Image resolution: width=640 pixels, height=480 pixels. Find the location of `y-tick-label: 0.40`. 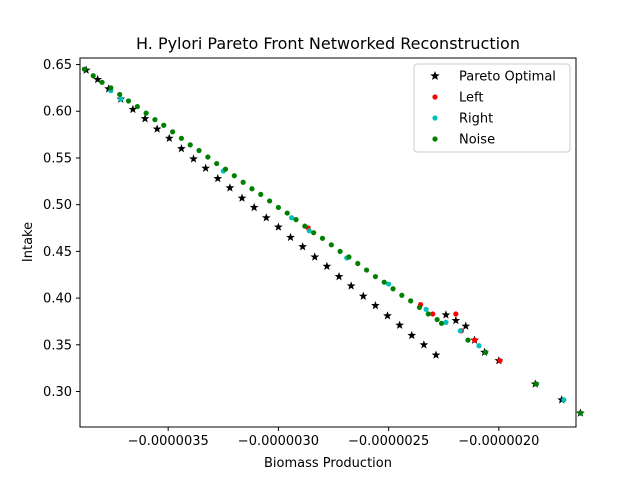

y-tick-label: 0.40 is located at coordinates (57, 299).